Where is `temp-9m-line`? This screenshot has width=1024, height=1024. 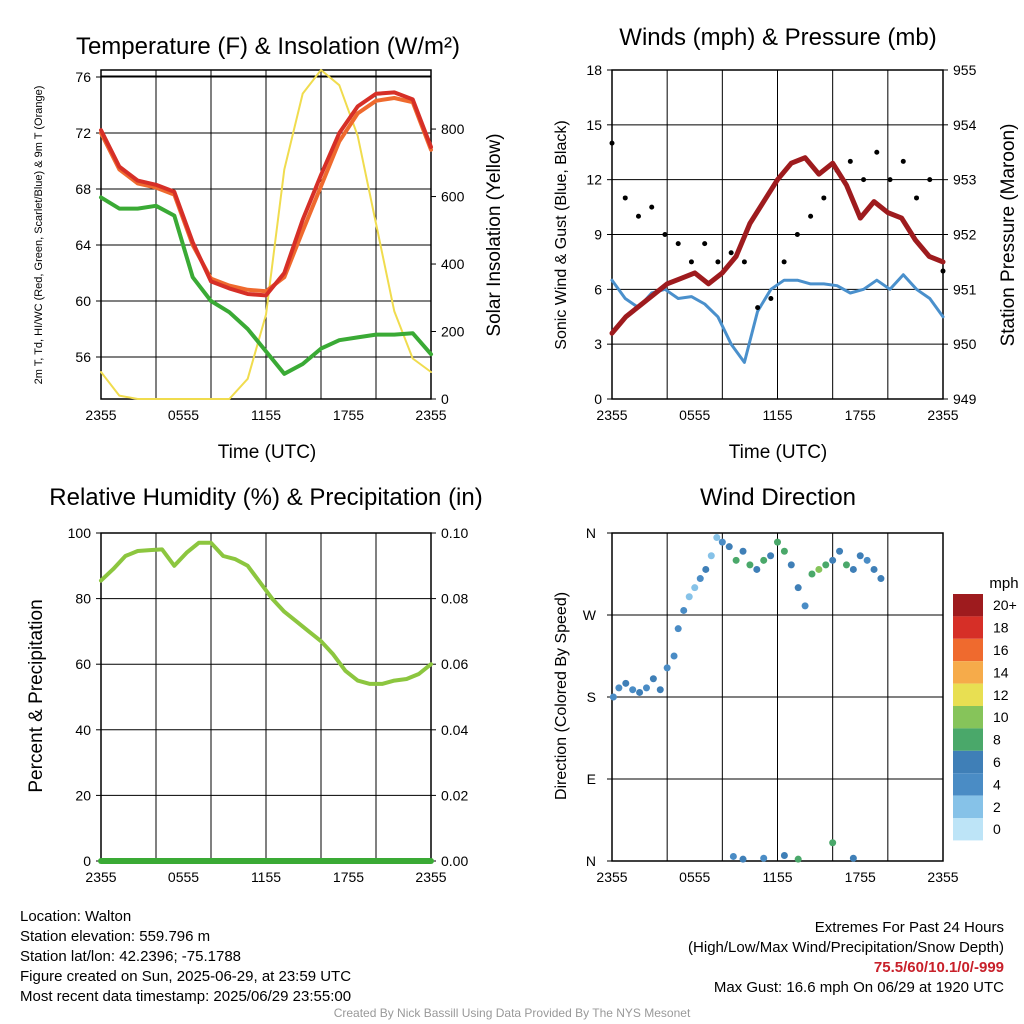 temp-9m-line is located at coordinates (266, 195).